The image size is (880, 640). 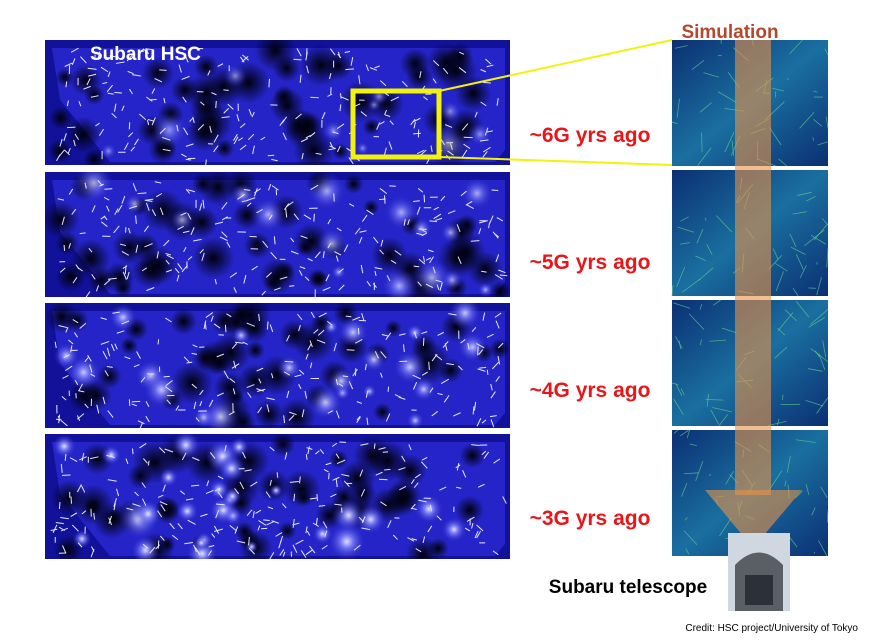 What do you see at coordinates (276, 102) in the screenshot?
I see `map-field` at bounding box center [276, 102].